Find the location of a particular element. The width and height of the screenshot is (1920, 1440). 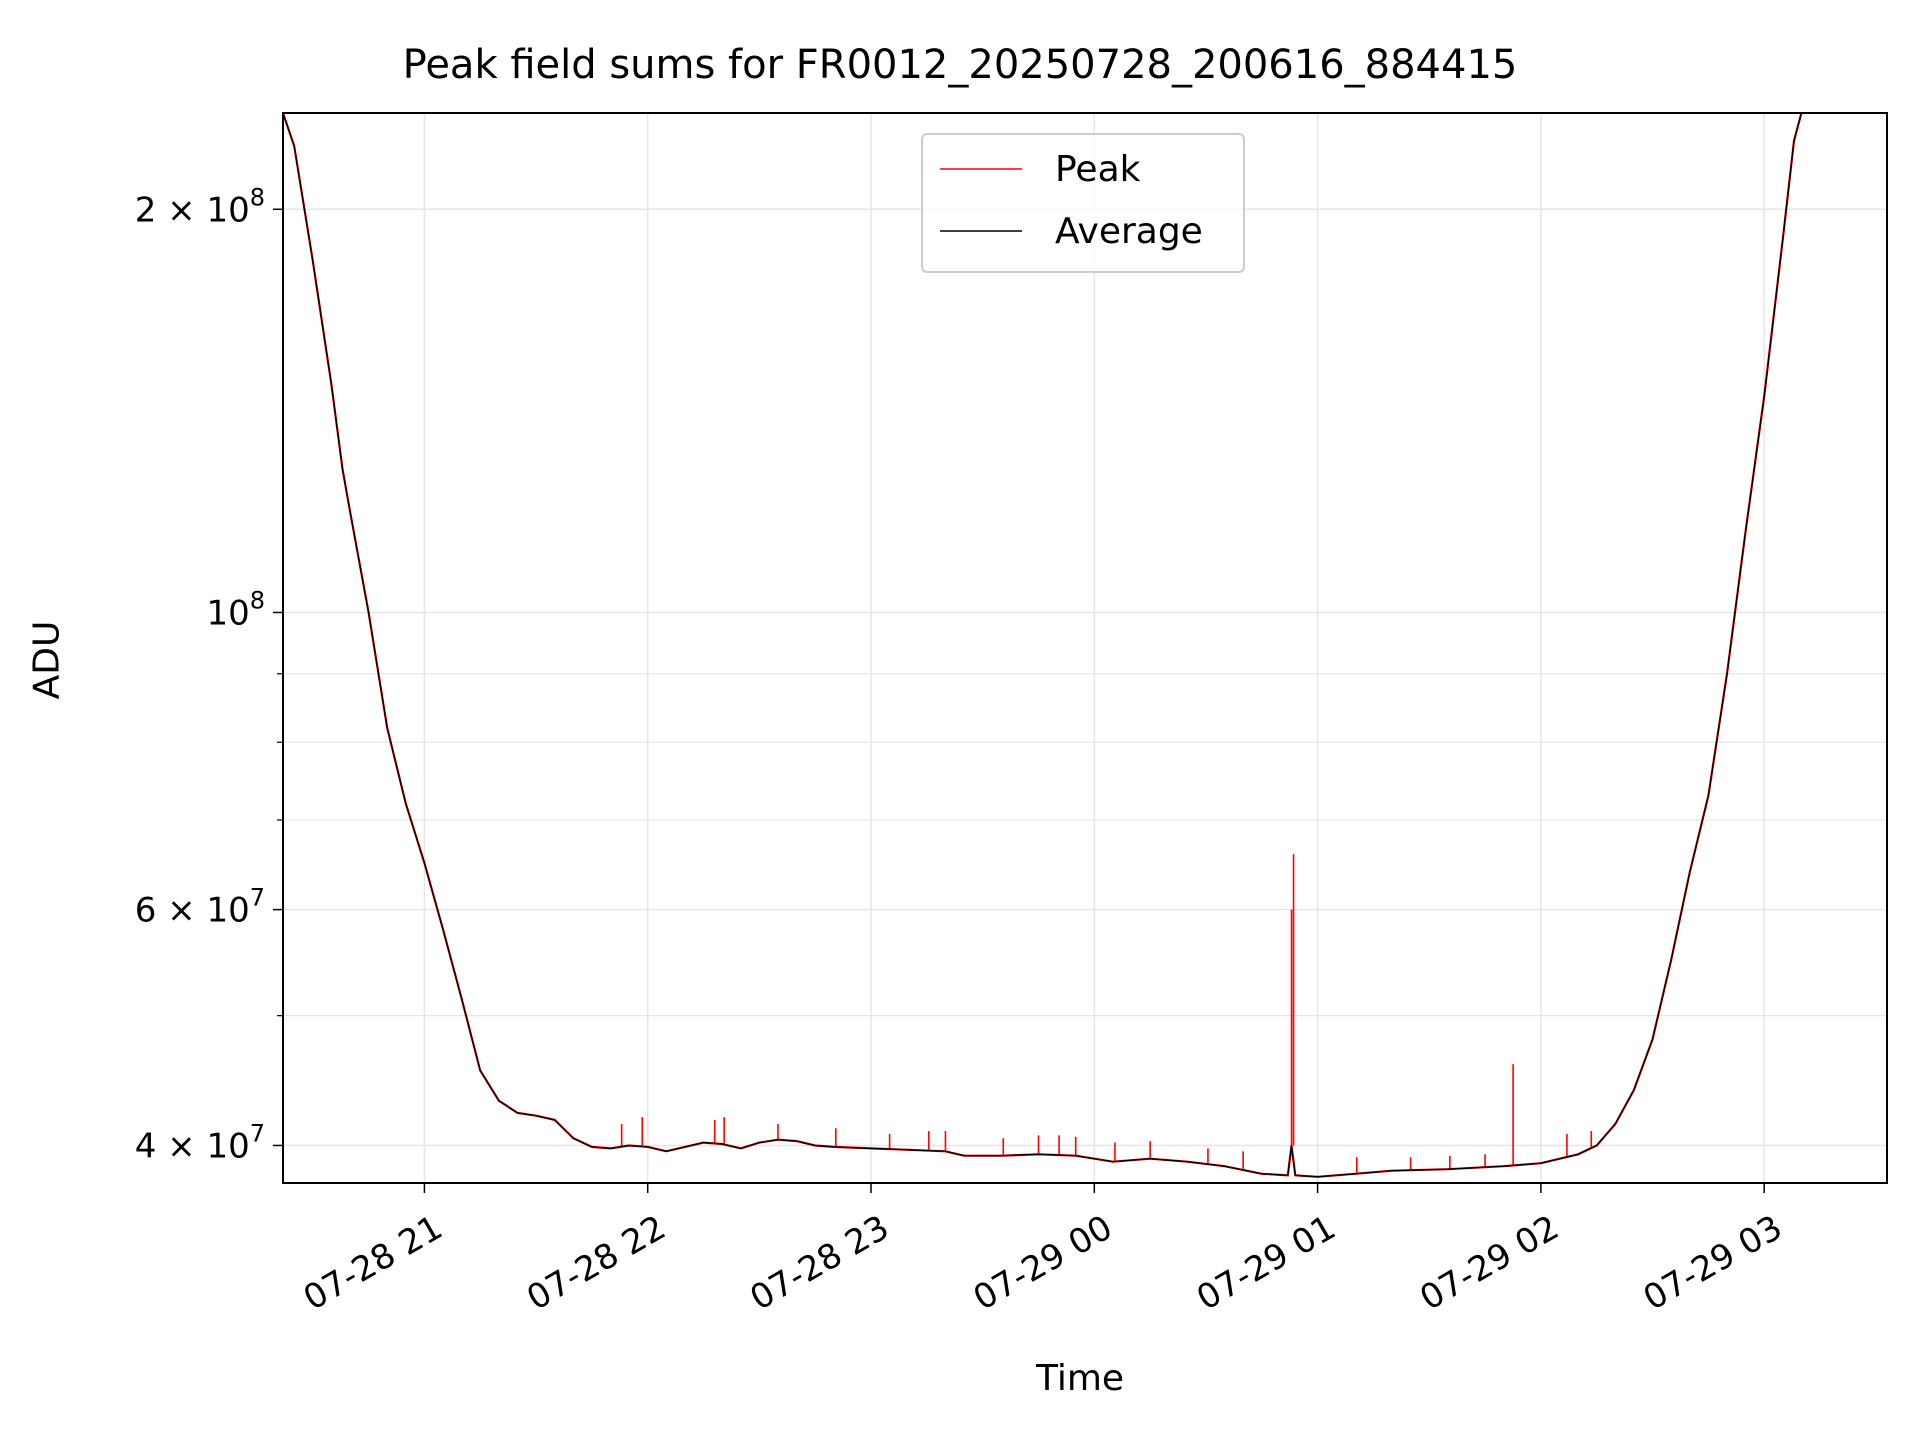

x-tick-label: 07-28 21 is located at coordinates (373, 1263).